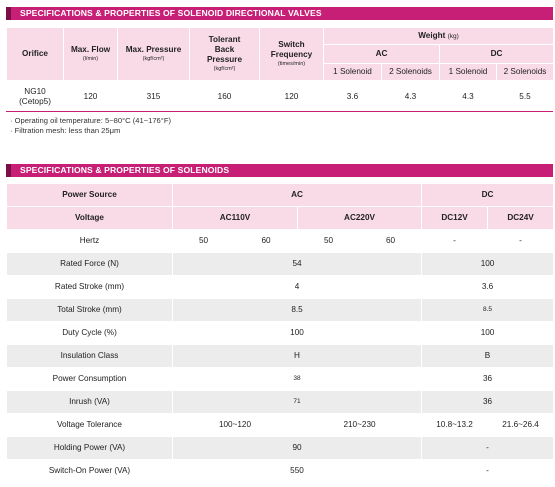 This screenshot has height=487, width=555. Describe the element at coordinates (266, 241) in the screenshot. I see `hertz-ac110-60: 60` at that location.